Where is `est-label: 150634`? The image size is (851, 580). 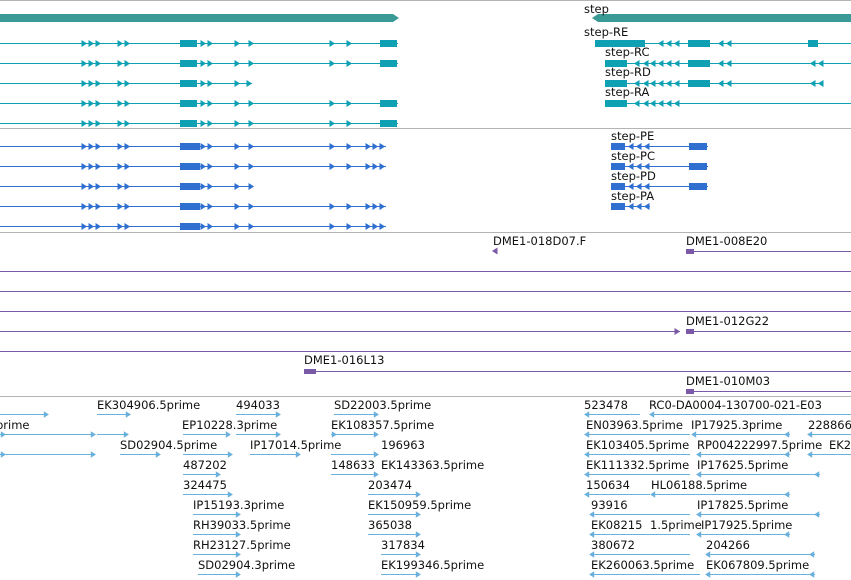
est-label: 150634 is located at coordinates (608, 485).